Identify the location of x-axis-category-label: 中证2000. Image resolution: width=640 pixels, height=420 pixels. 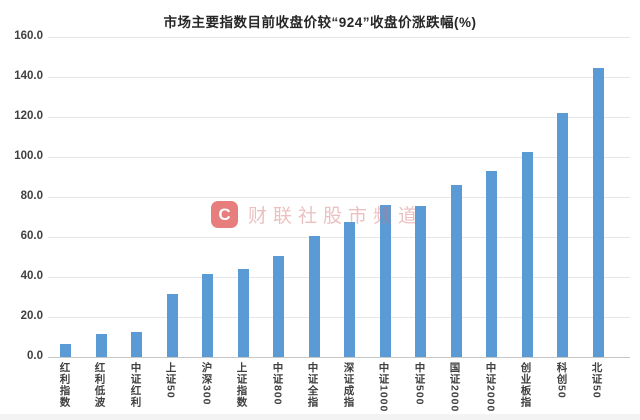
(490, 387).